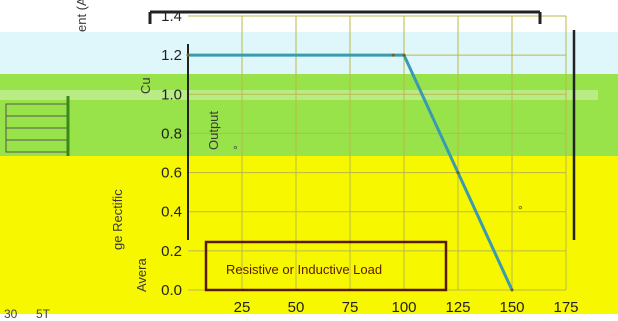 The image size is (618, 321). What do you see at coordinates (43, 314) in the screenshot?
I see `stray-text: 5T` at bounding box center [43, 314].